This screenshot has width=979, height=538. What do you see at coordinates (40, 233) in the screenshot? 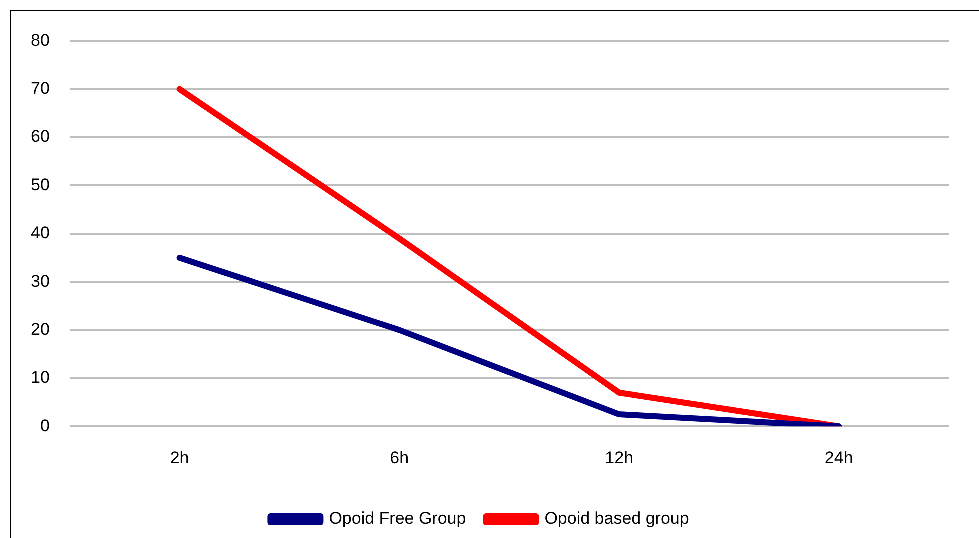
I see `y-tick-label: 40` at bounding box center [40, 233].